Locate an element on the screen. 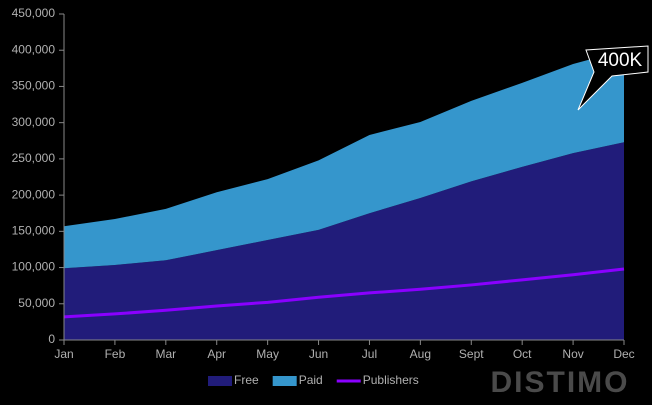 The image size is (652, 405). x-tick-label: Nov is located at coordinates (572, 354).